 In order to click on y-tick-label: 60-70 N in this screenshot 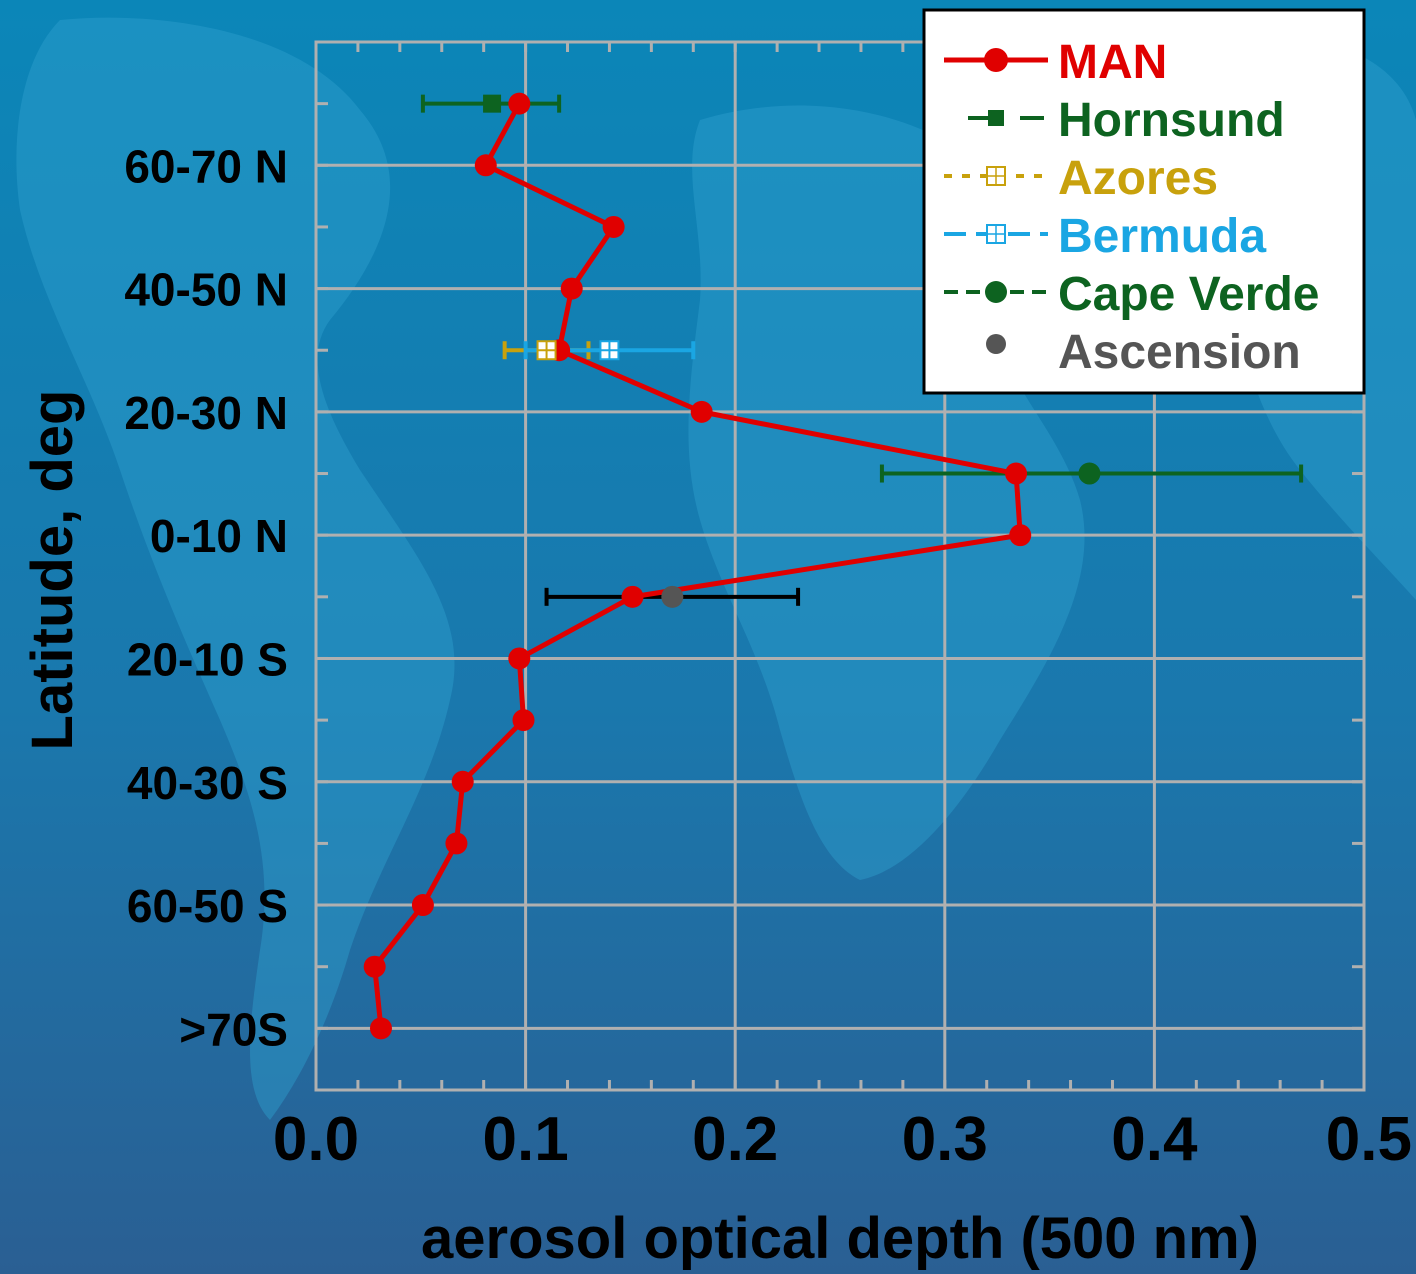, I will do `click(206, 166)`.